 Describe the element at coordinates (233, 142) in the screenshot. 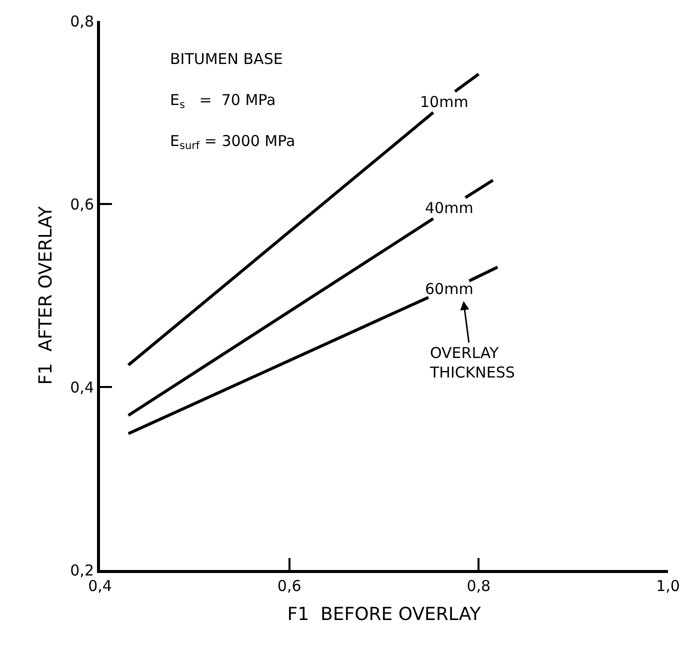

I see `annotation: E$_{surf}$ = 3000 MPa` at that location.